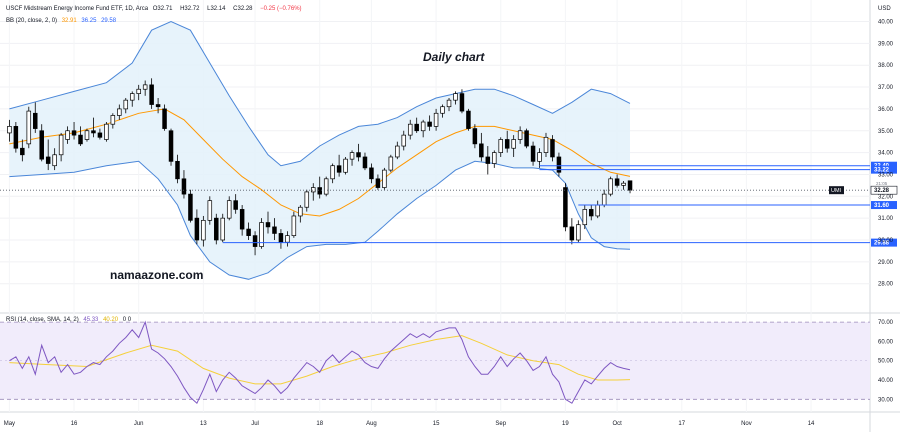 The height and width of the screenshot is (432, 900). Describe the element at coordinates (74, 424) in the screenshot. I see `time-tick-label: 16` at that location.